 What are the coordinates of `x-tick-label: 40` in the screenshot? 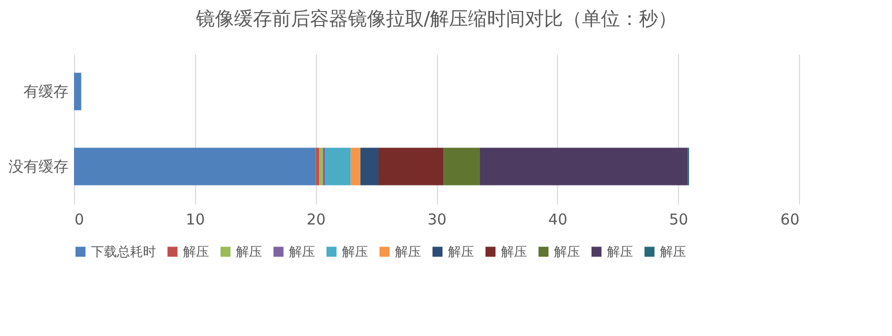 It's located at (558, 219).